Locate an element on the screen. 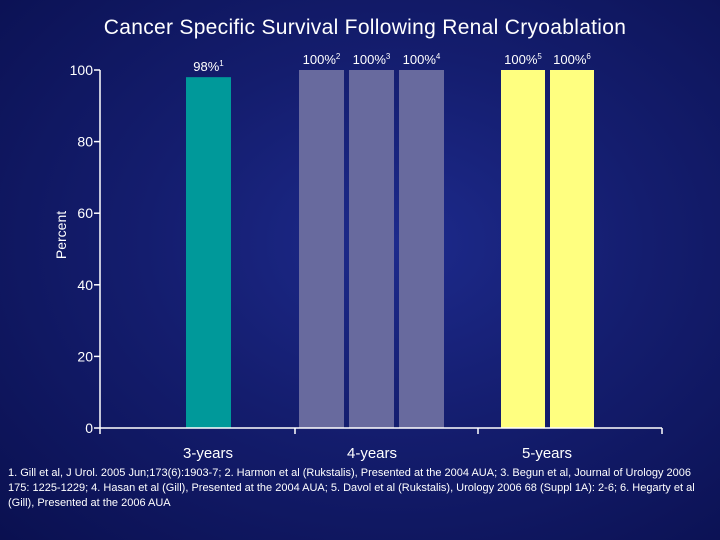 Image resolution: width=720 pixels, height=540 pixels. bar-value-label: 100%2 is located at coordinates (322, 59).